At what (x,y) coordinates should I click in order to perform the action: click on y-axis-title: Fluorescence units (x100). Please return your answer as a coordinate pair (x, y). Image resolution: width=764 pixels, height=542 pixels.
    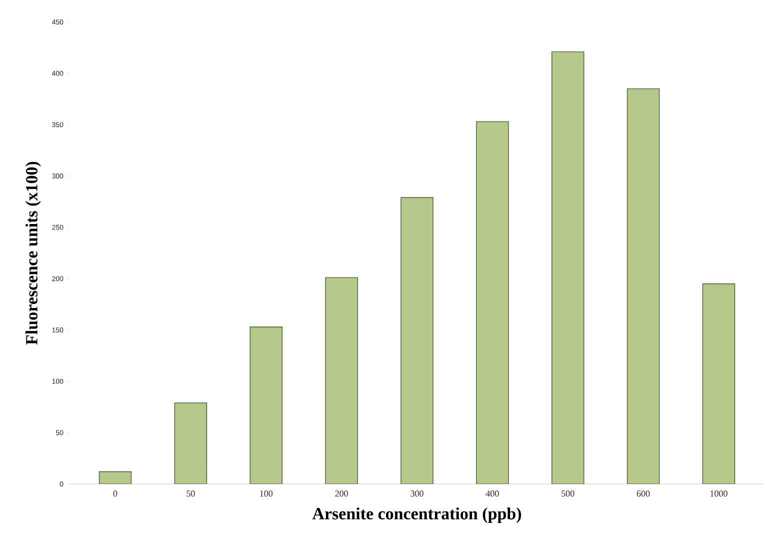
    Looking at the image, I should click on (33, 253).